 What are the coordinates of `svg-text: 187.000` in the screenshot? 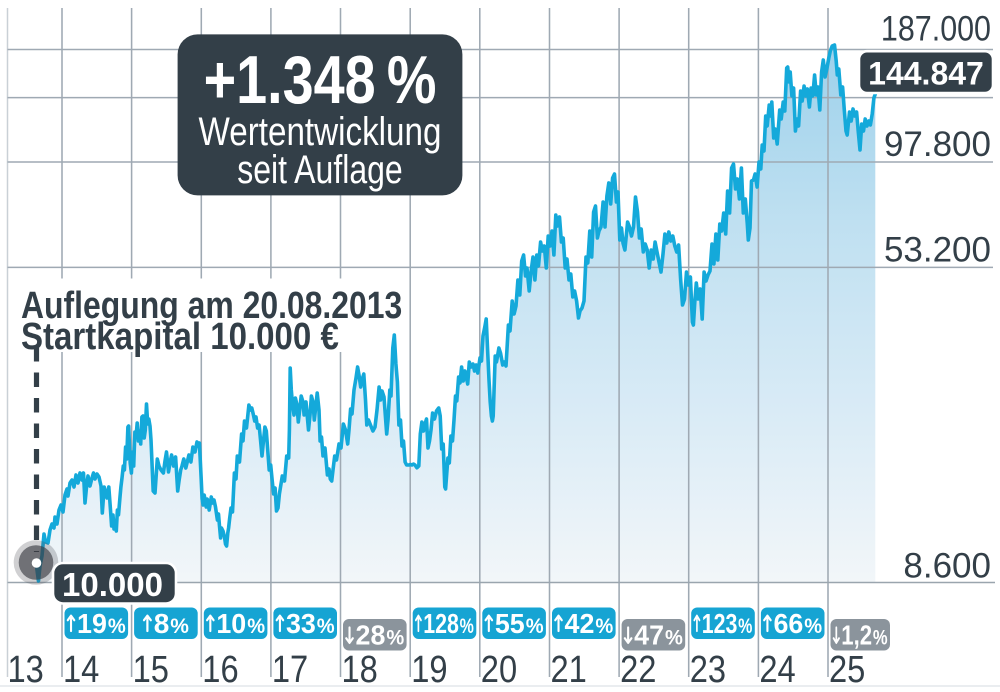 It's located at (936, 27).